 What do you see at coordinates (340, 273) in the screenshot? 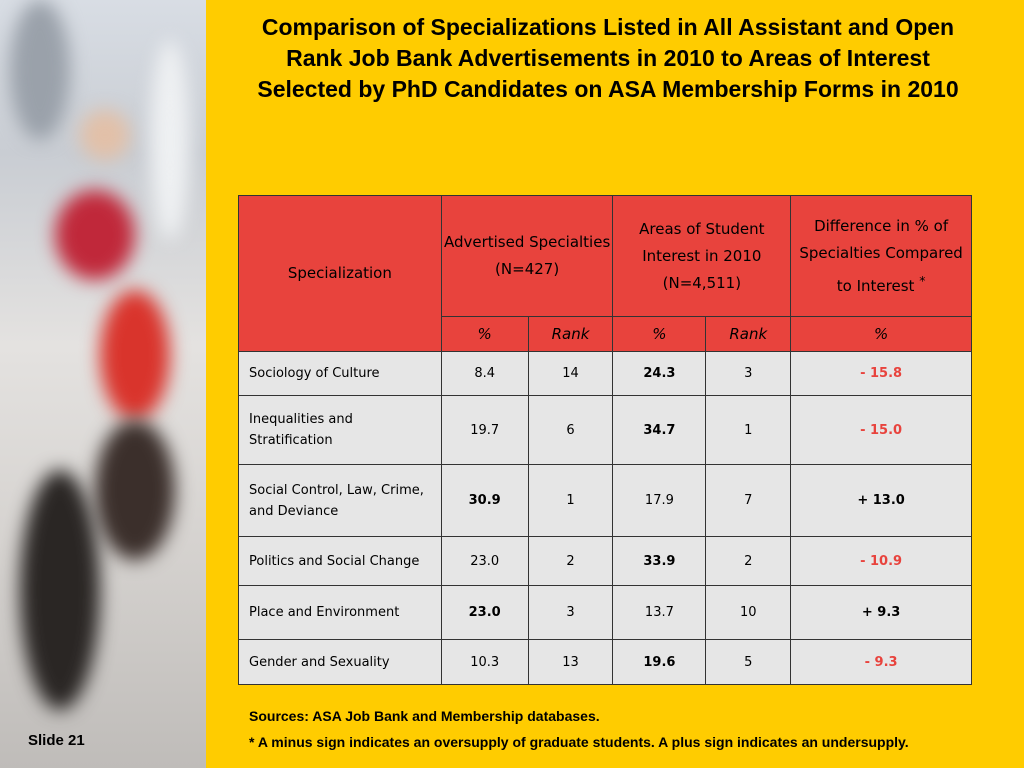
I see `header-specialization: Specialization` at bounding box center [340, 273].